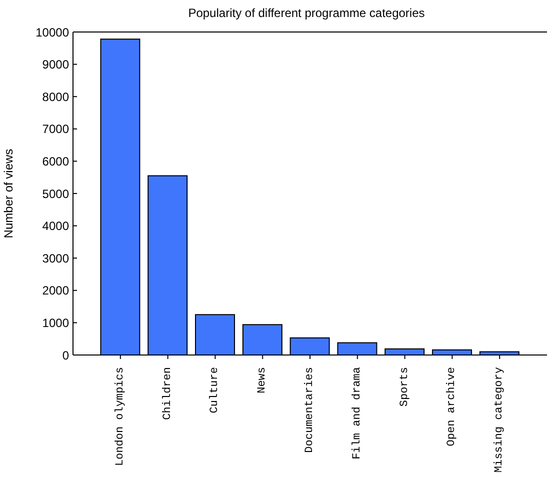 This screenshot has height=485, width=553. What do you see at coordinates (262, 380) in the screenshot?
I see `x-tick-label: News` at bounding box center [262, 380].